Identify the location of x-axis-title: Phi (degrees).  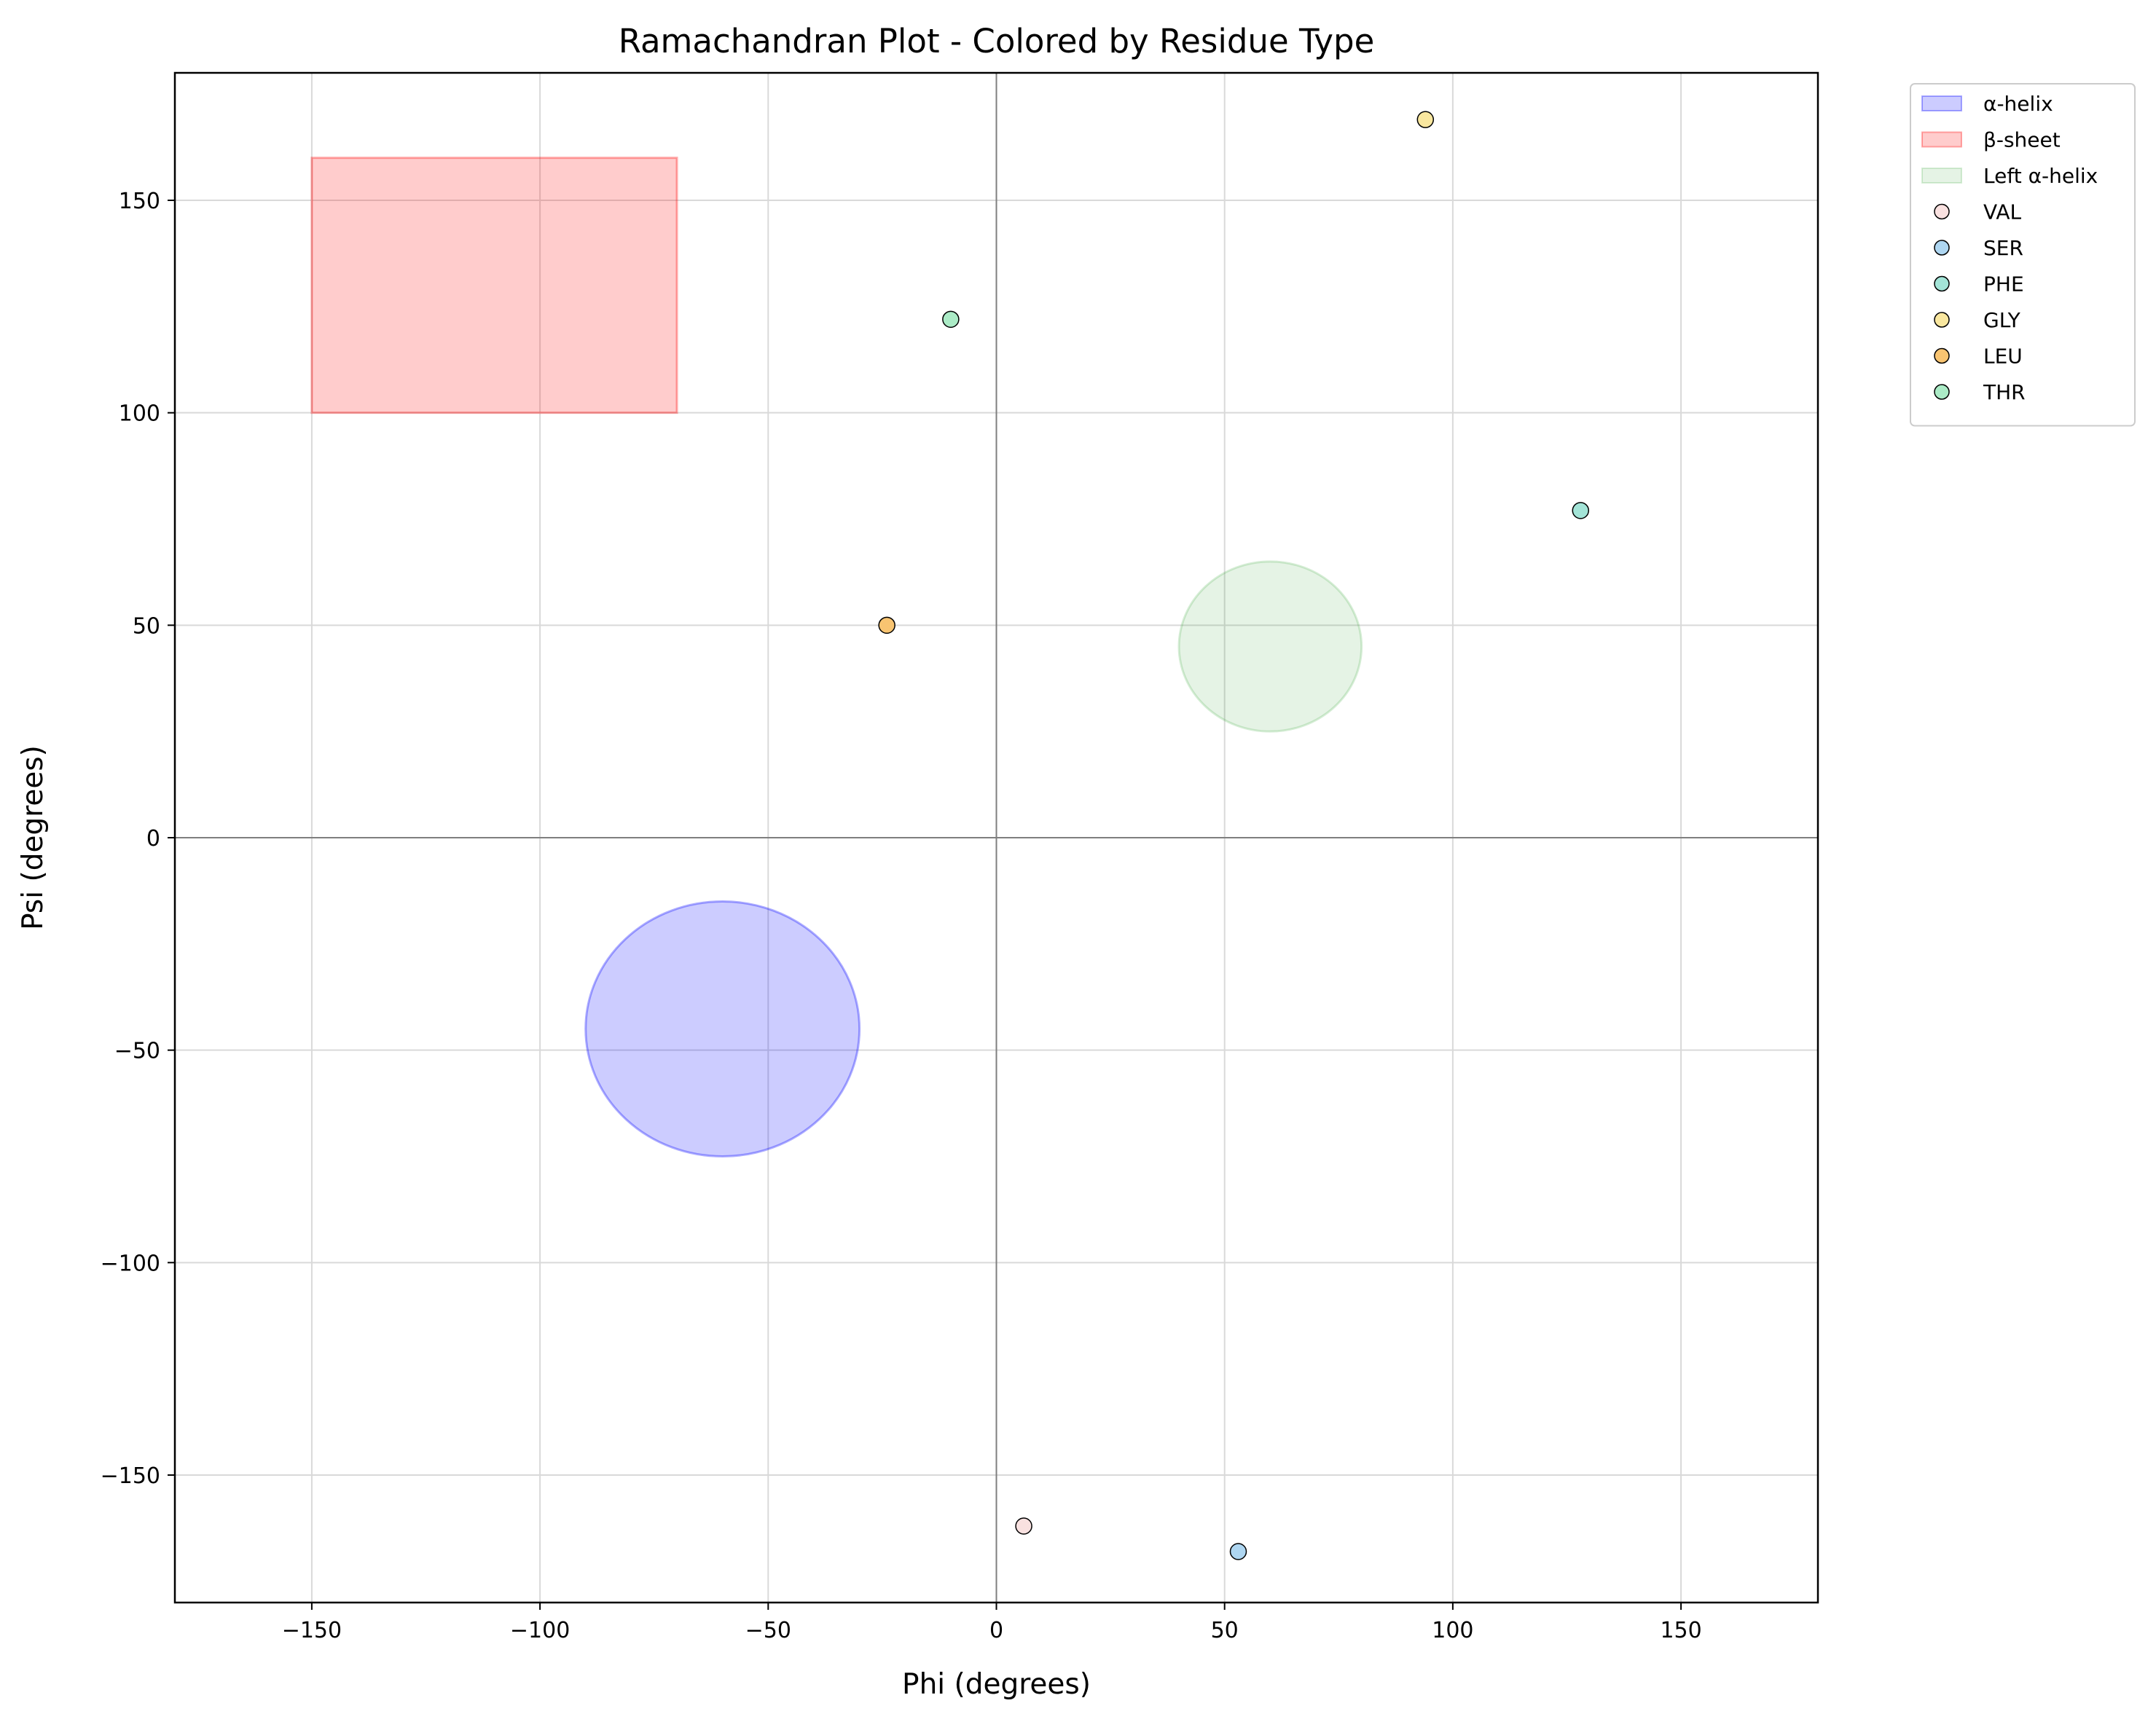
(996, 1685).